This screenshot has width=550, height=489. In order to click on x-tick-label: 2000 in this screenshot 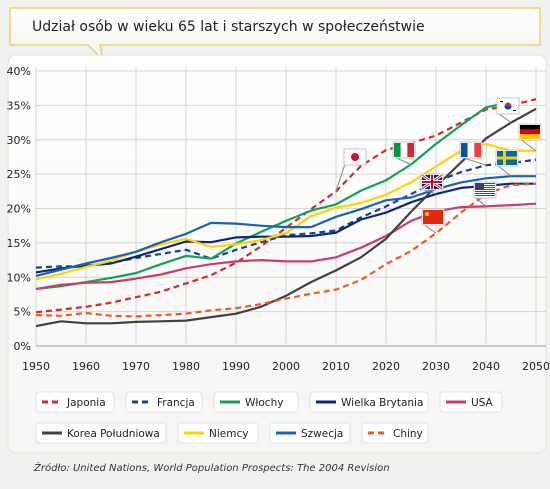, I will do `click(286, 366)`.